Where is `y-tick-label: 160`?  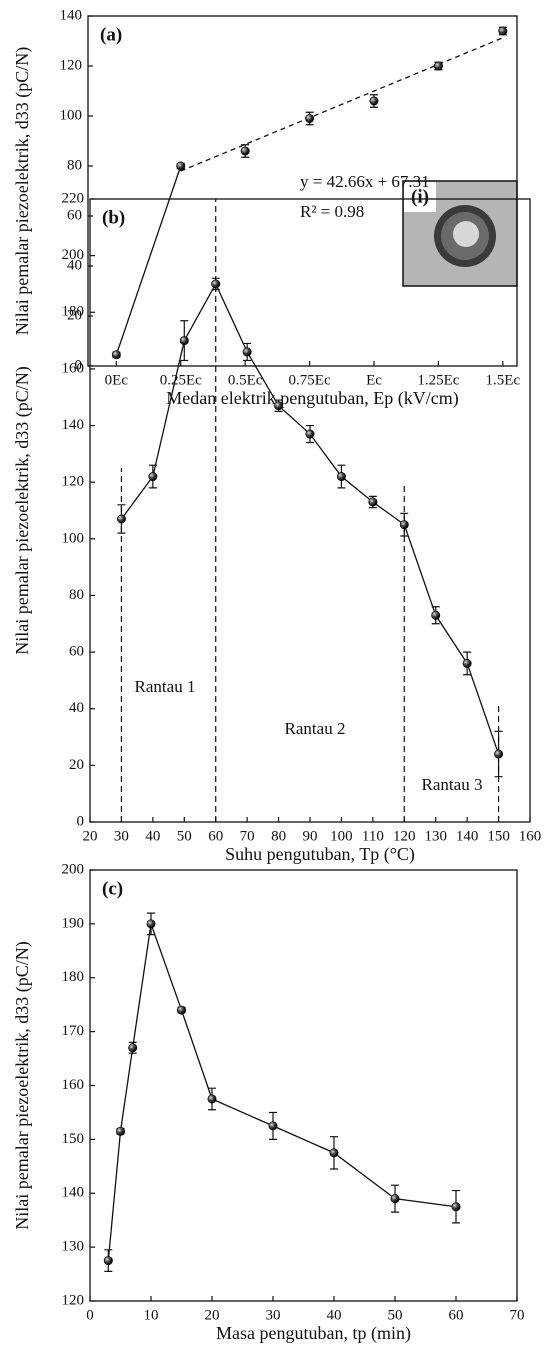
y-tick-label: 160 is located at coordinates (73, 1085).